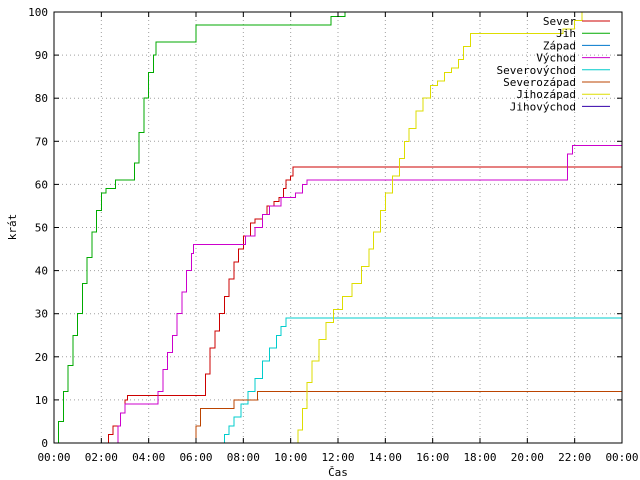 The height and width of the screenshot is (480, 640). Describe the element at coordinates (41, 228) in the screenshot. I see `y-tick-label: 50` at that location.